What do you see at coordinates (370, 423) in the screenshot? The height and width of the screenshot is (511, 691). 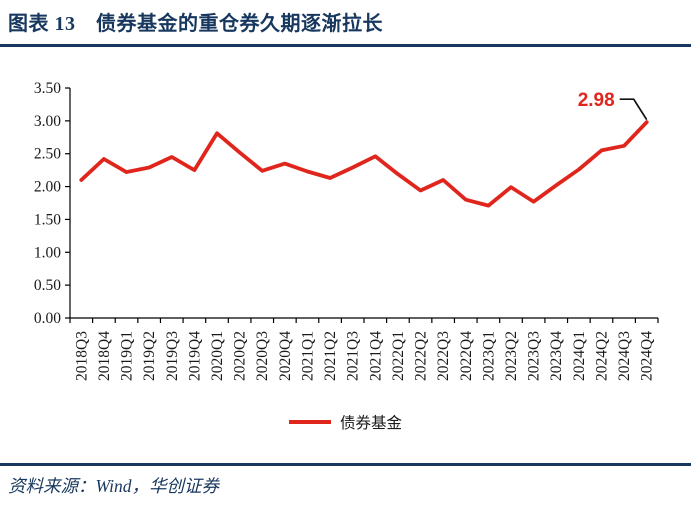 I see `legend-label: 债券基金` at bounding box center [370, 423].